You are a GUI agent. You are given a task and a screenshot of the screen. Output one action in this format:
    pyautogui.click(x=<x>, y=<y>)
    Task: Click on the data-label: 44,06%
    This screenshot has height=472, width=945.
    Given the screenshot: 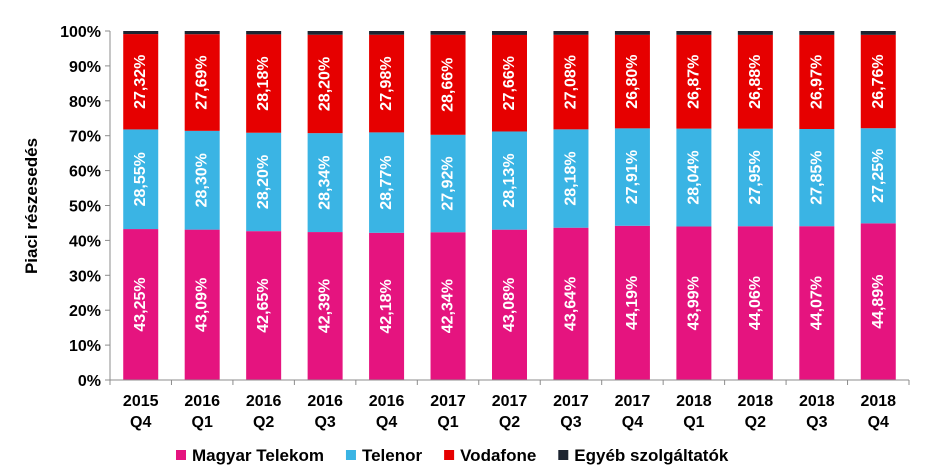 What is the action you would take?
    pyautogui.click(x=755, y=303)
    